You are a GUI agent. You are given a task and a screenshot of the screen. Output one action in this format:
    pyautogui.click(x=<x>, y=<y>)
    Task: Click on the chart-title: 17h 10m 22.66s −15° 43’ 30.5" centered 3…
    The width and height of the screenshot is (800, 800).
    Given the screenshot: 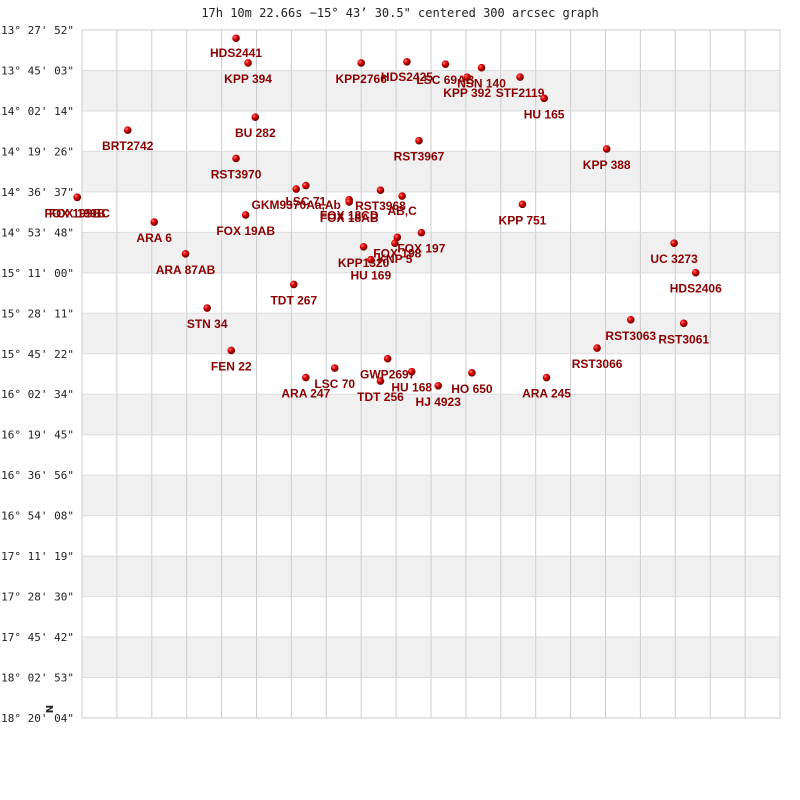 What is the action you would take?
    pyautogui.click(x=399, y=13)
    